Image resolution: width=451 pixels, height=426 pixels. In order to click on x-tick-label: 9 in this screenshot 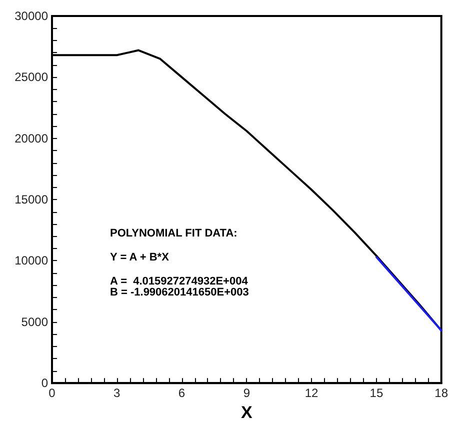, I will do `click(246, 393)`.